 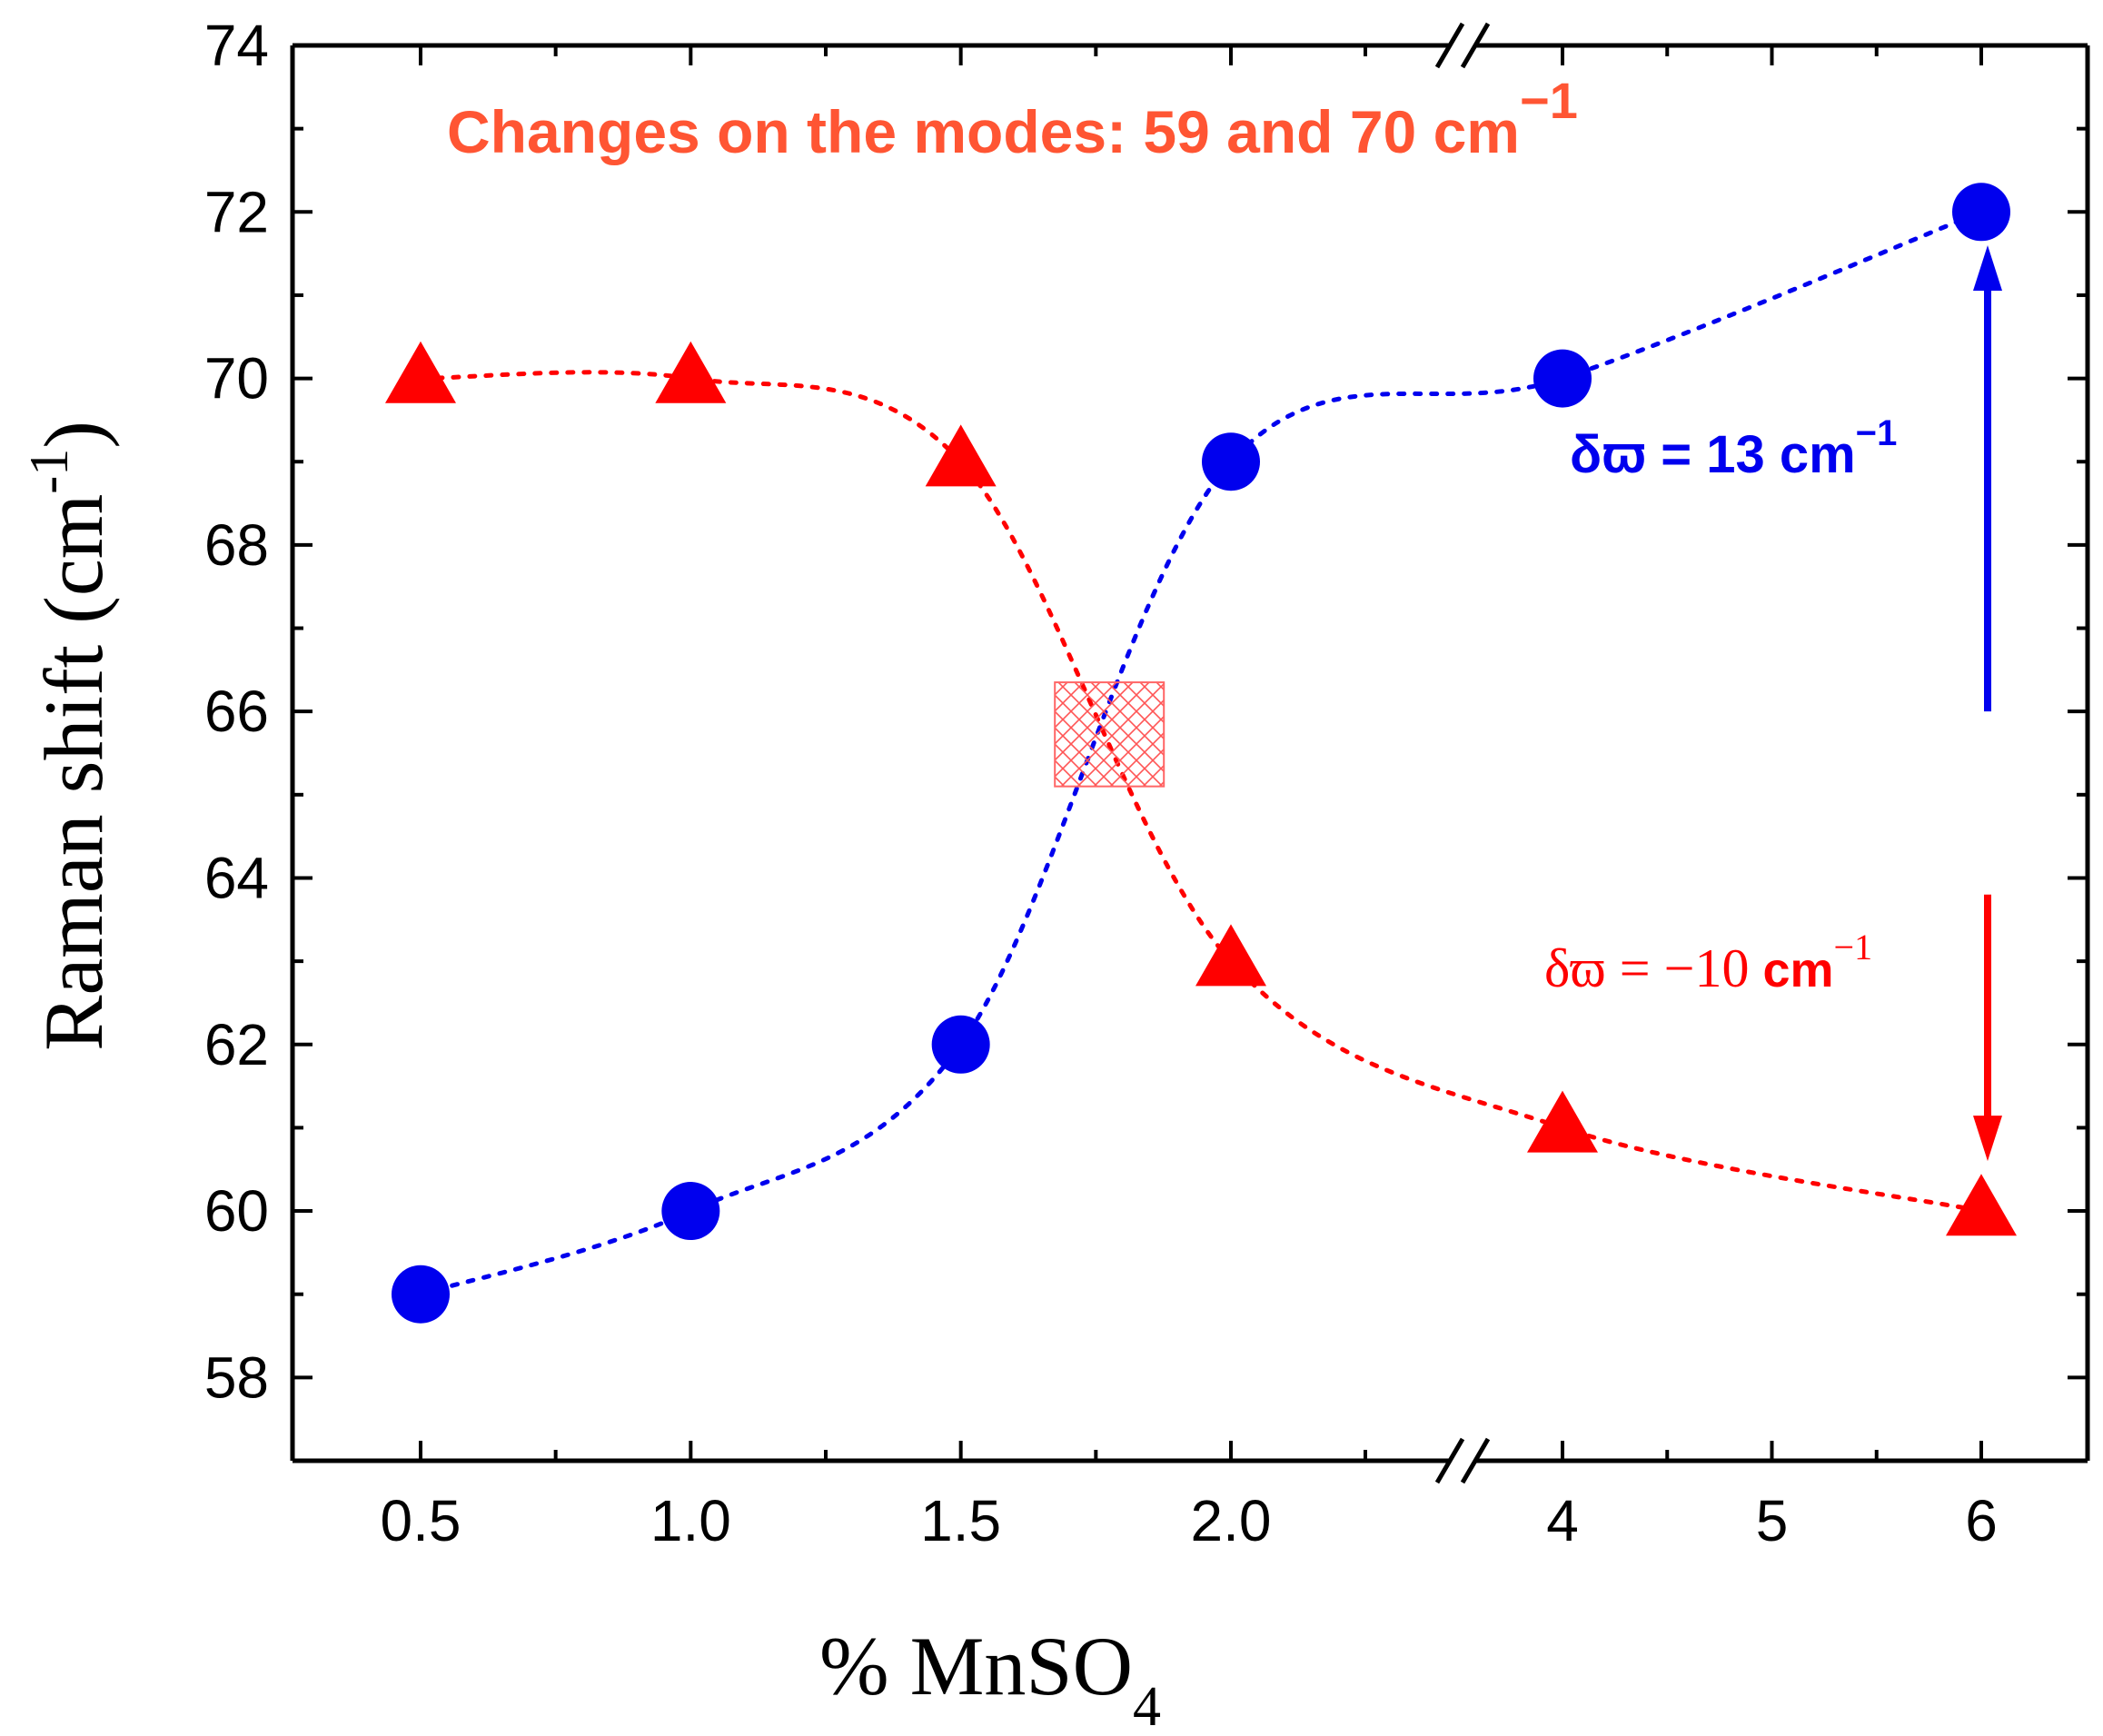 What do you see at coordinates (236, 1044) in the screenshot?
I see `y-tick-label: 62` at bounding box center [236, 1044].